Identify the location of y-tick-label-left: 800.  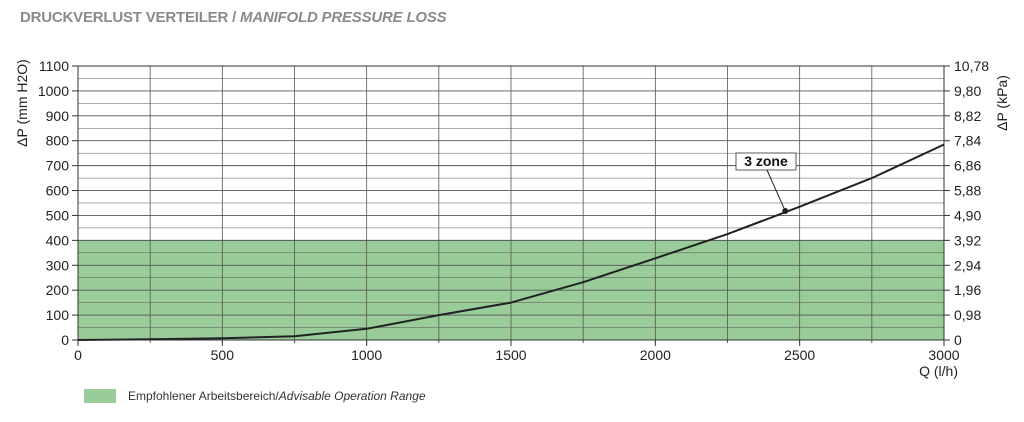
(58, 141).